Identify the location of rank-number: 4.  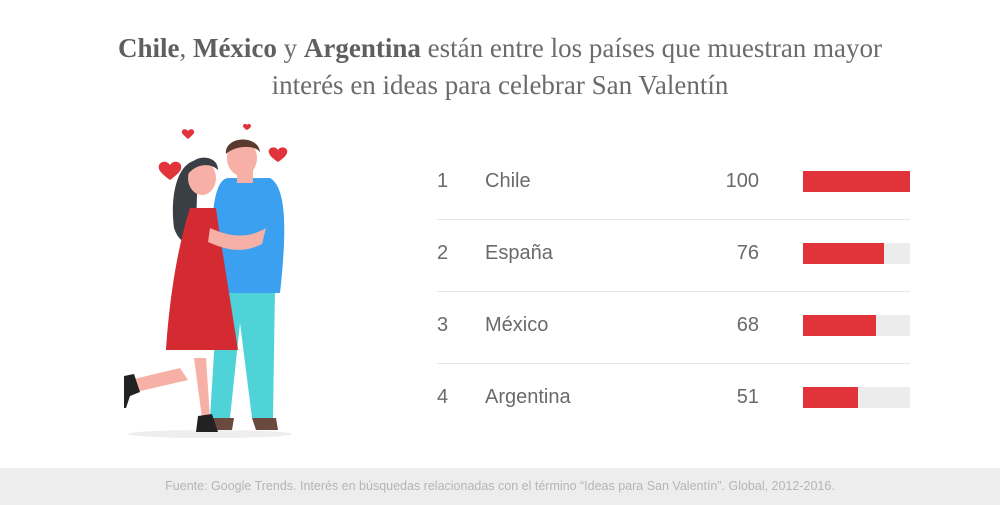
(443, 397).